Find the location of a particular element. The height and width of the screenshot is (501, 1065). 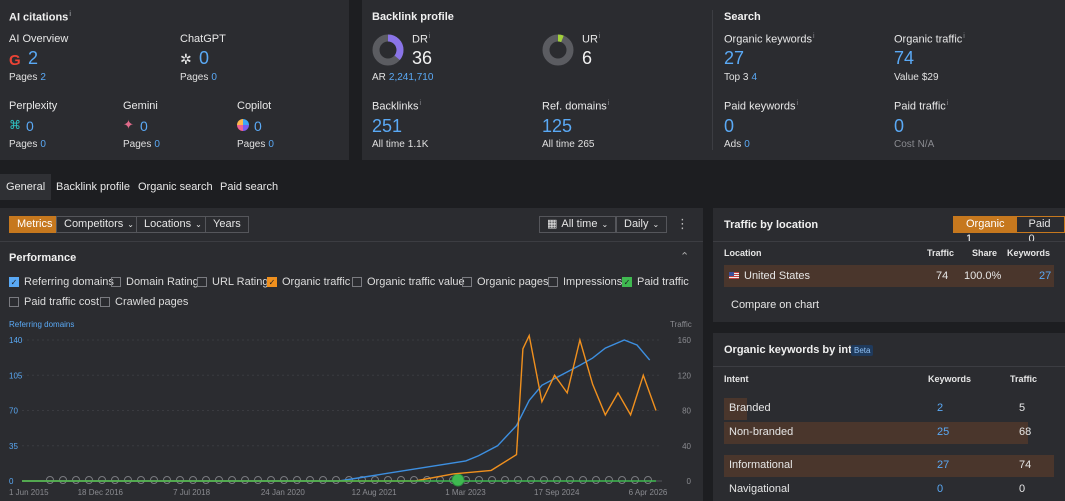

perplexity-value: 0 is located at coordinates (30, 126).